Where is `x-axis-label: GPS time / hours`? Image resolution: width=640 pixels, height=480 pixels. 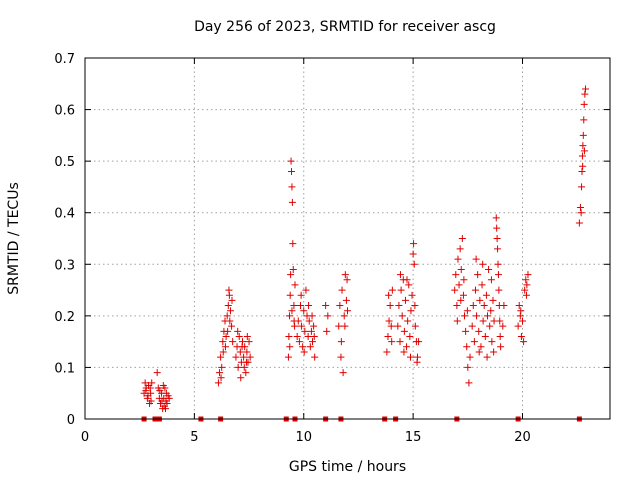
x-axis-label: GPS time / hours is located at coordinates (347, 467).